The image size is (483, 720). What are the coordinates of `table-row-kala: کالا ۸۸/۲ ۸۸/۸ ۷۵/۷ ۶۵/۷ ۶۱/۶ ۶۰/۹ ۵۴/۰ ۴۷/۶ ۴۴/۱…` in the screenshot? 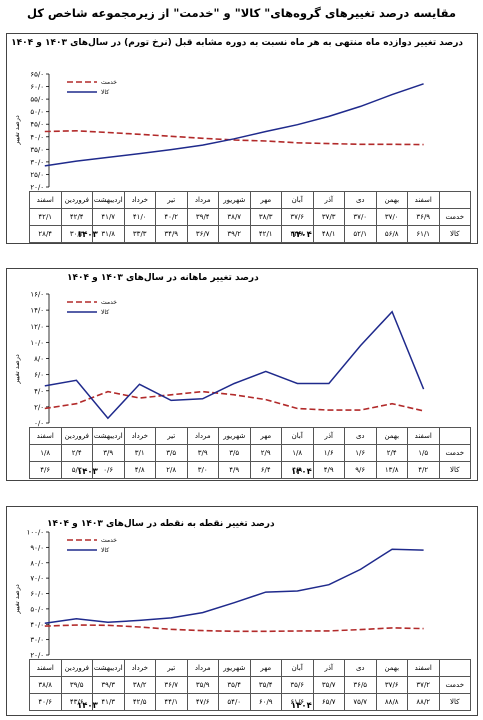 It's located at (250, 702).